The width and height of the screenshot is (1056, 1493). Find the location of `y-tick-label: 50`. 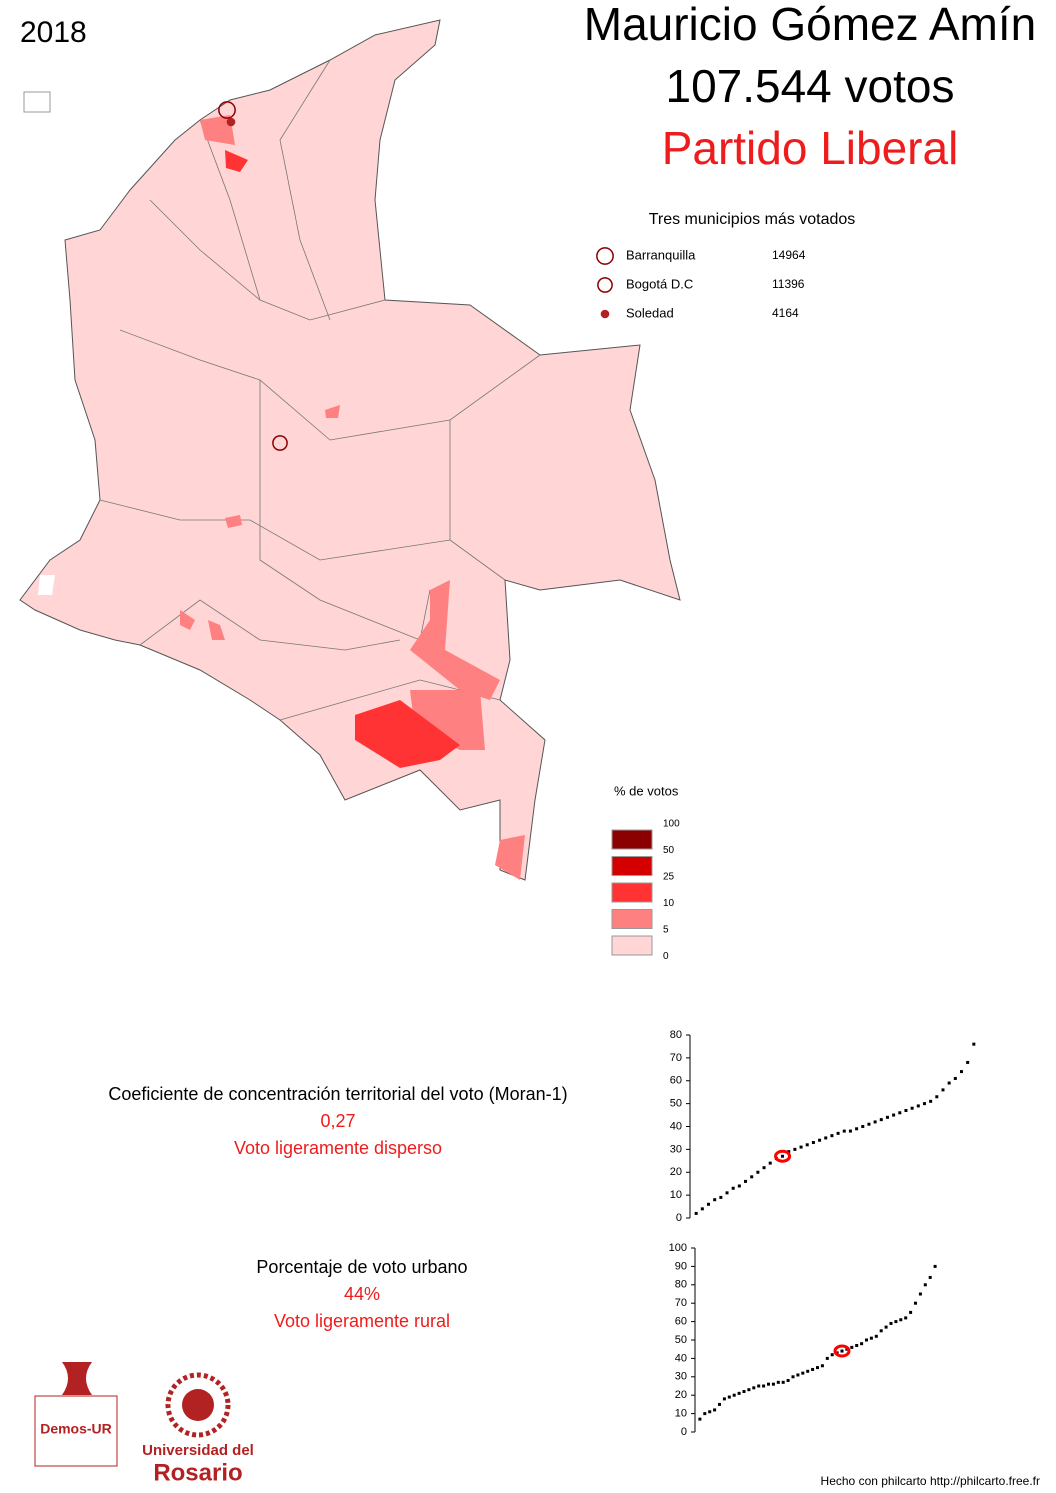

y-tick-label: 50 is located at coordinates (676, 1104).